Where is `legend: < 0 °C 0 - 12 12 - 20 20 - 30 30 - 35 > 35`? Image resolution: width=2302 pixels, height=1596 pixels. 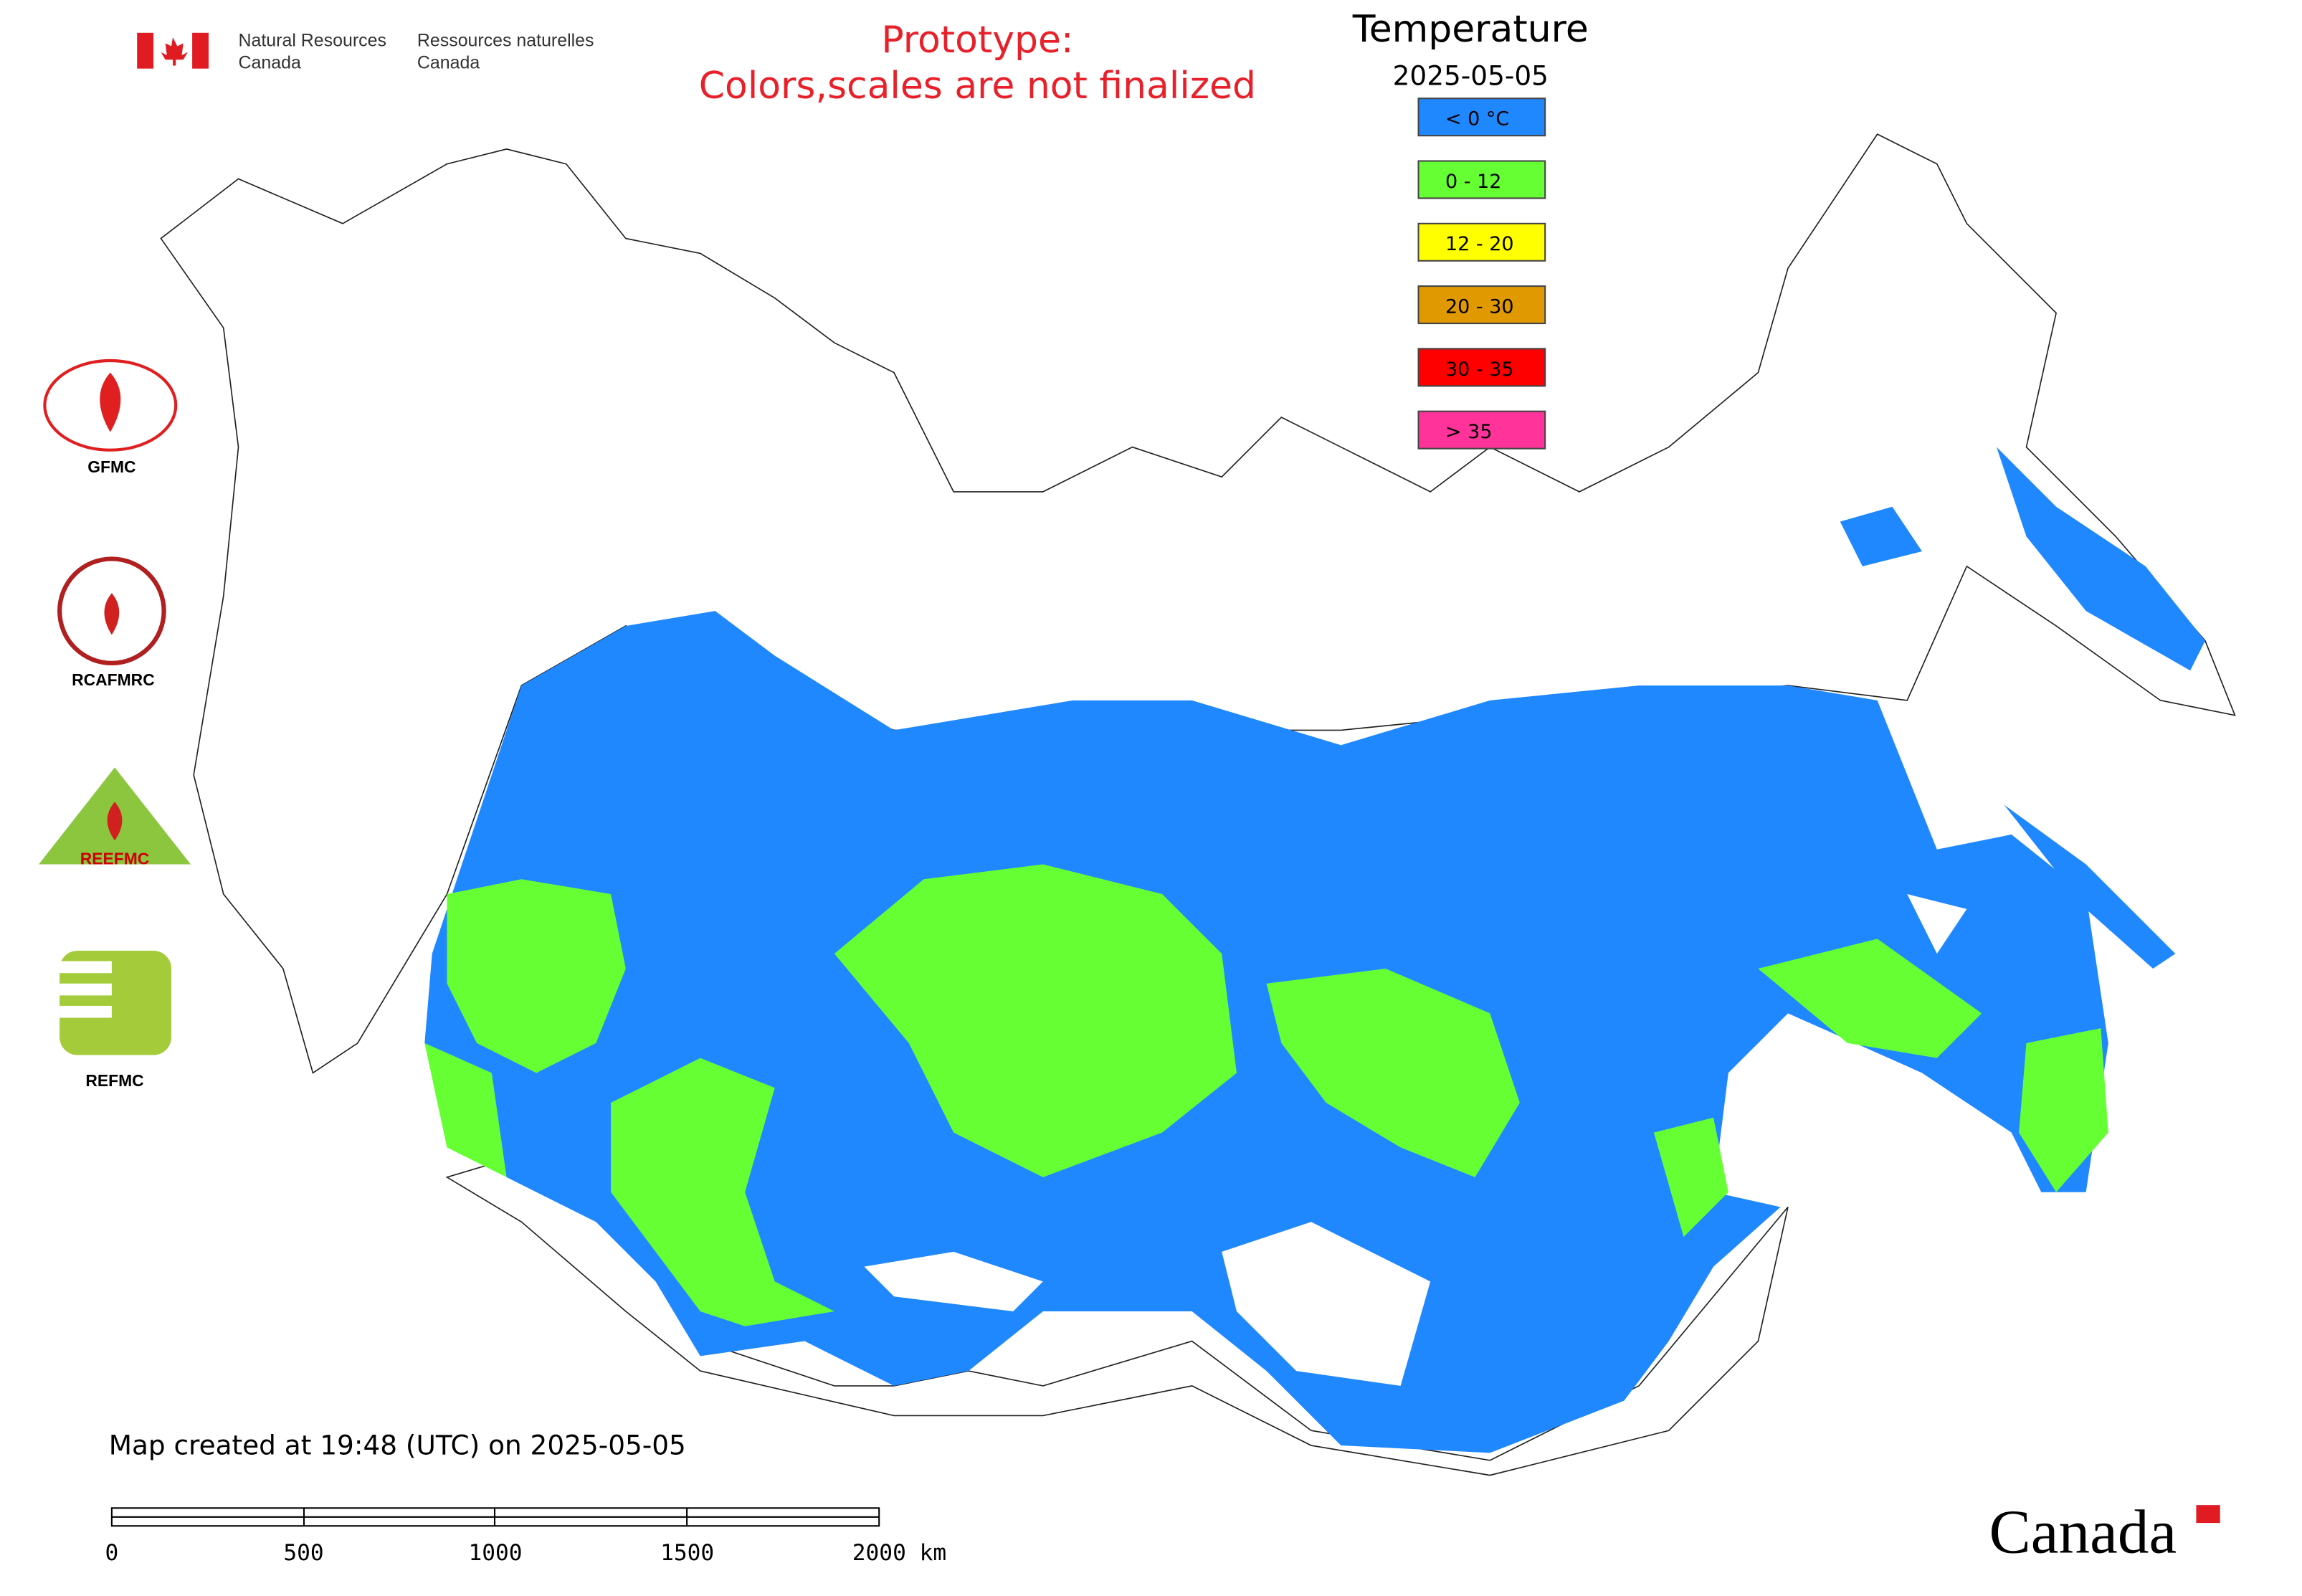 legend: < 0 °C 0 - 12 12 - 20 20 - 30 30 - 35 > 35 is located at coordinates (1481, 274).